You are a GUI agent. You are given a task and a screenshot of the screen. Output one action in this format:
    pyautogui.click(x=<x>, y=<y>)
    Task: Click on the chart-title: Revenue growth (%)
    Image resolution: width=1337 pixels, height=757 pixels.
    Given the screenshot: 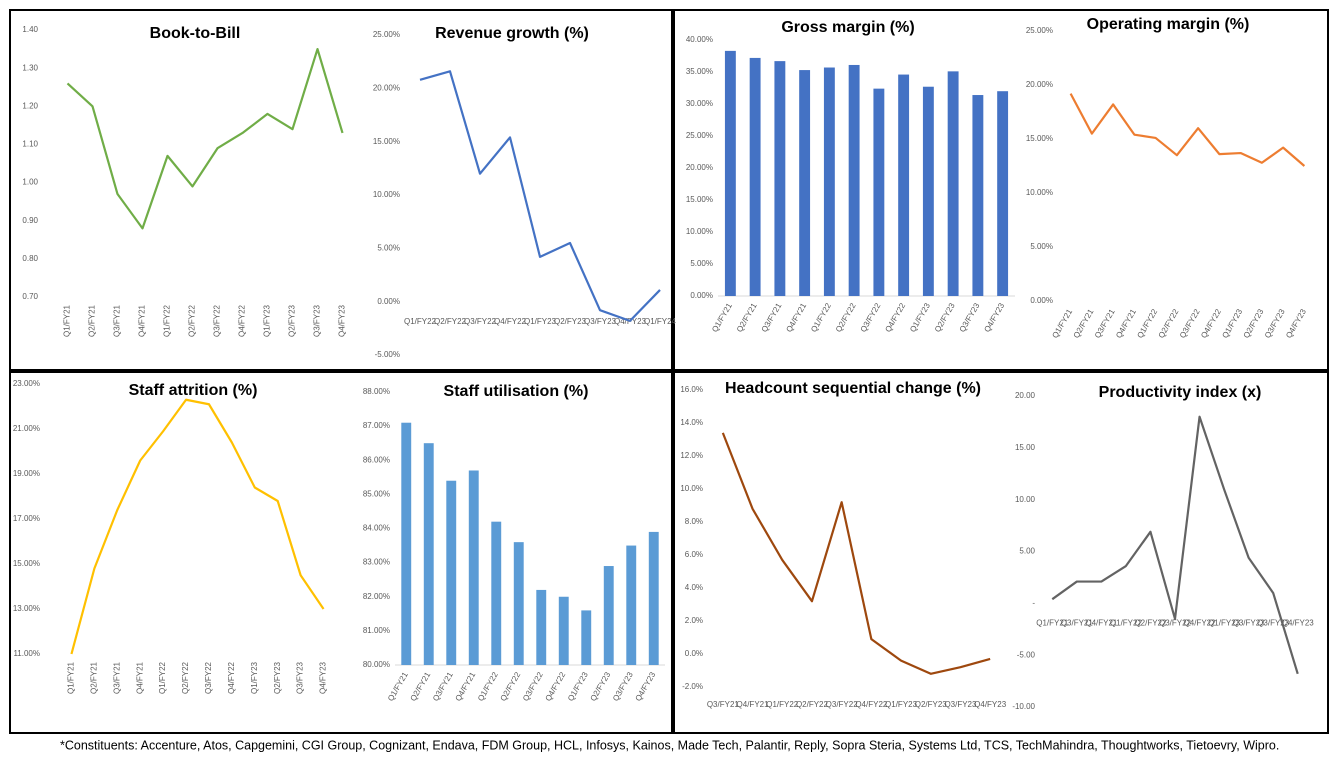 What is the action you would take?
    pyautogui.click(x=512, y=33)
    